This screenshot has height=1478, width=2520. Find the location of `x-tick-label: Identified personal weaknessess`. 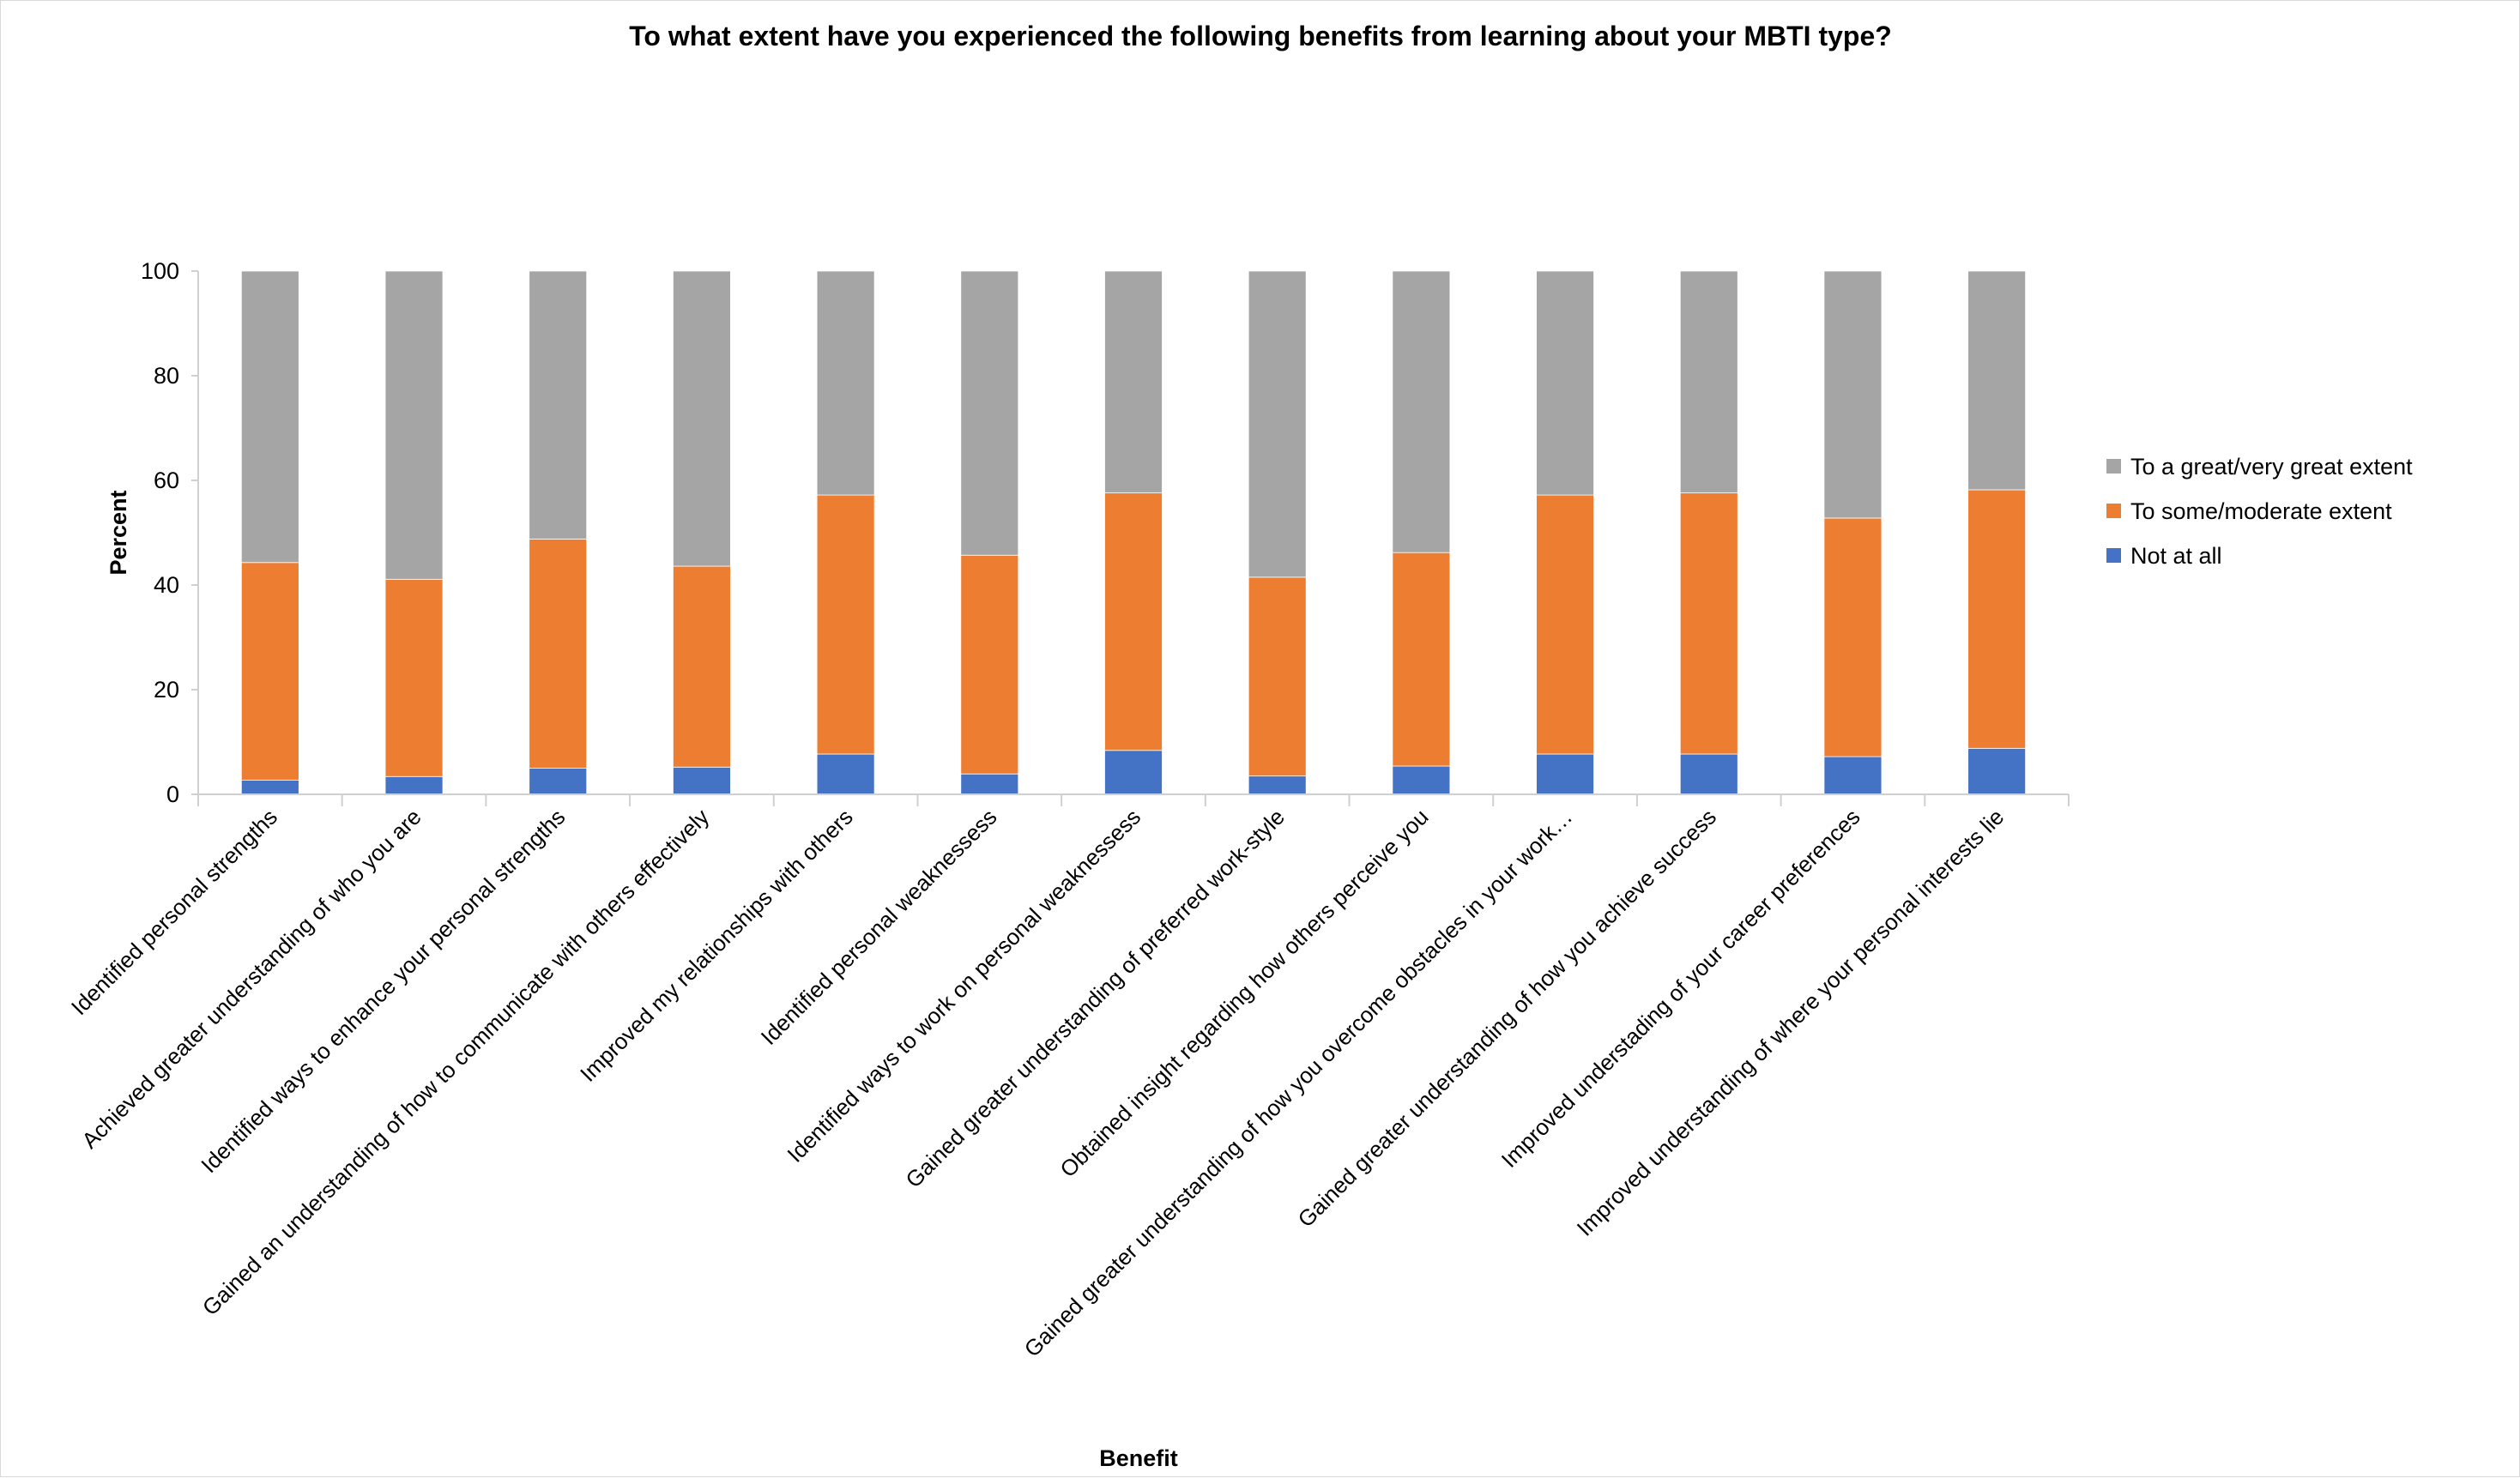

x-tick-label: Identified personal weaknessess is located at coordinates (879, 927).